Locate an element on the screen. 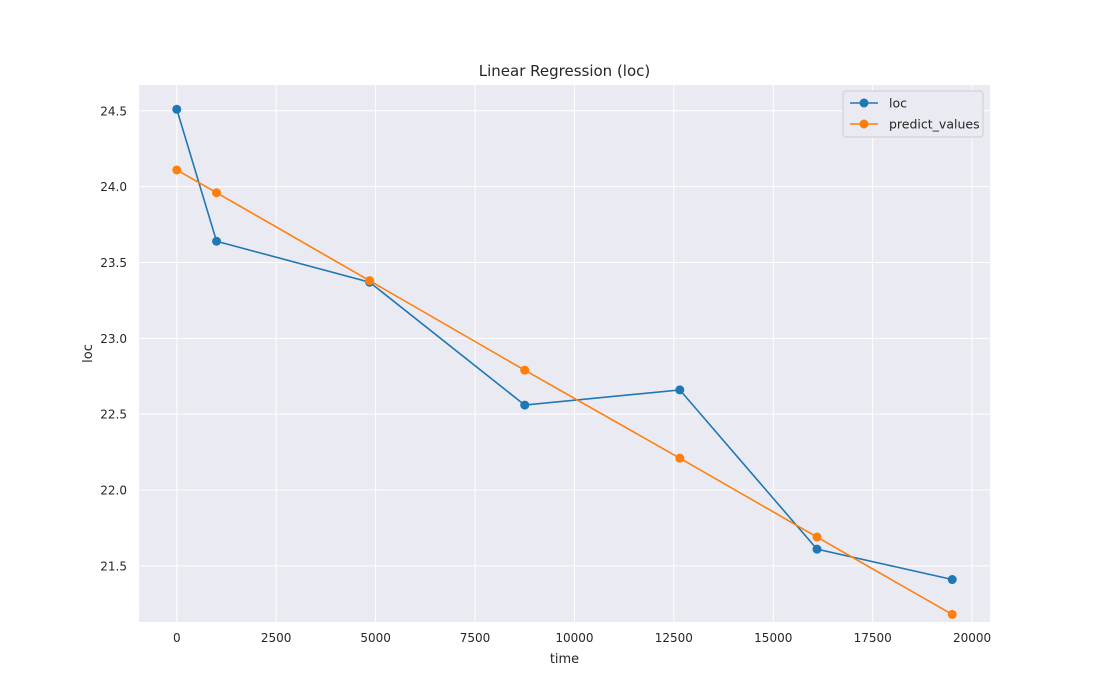 This screenshot has height=700, width=1100. x-tick-label: 17500 is located at coordinates (873, 638).